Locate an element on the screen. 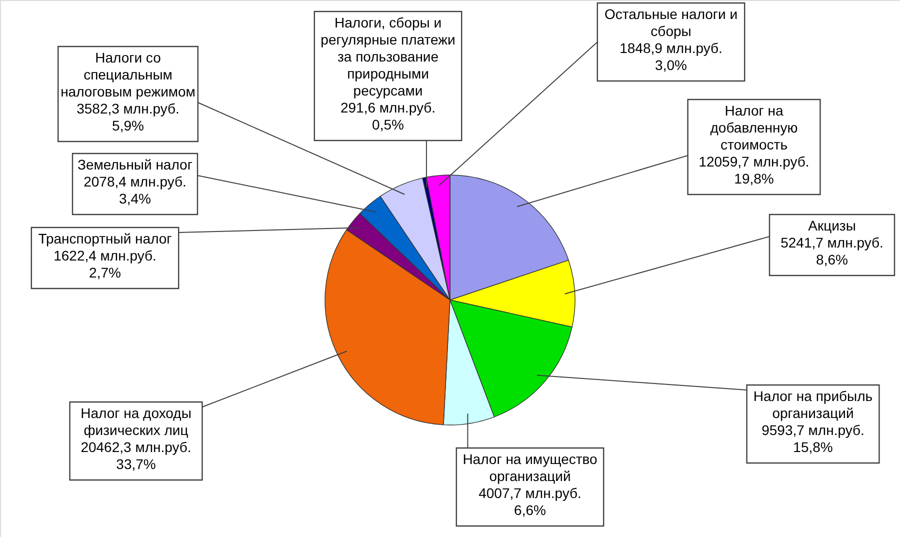  data-label: 291,6 млн.руб. 0,5% is located at coordinates (388, 116).